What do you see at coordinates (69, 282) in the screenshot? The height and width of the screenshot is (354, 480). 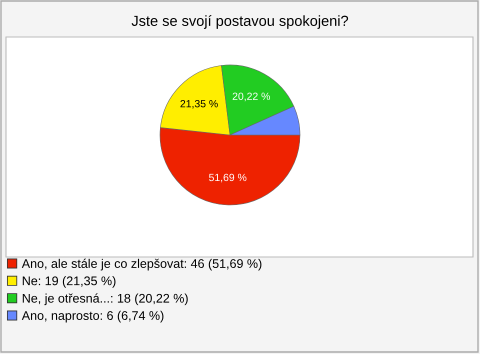 I see `legend-label: Ne: 19 (21,35 %)` at bounding box center [69, 282].